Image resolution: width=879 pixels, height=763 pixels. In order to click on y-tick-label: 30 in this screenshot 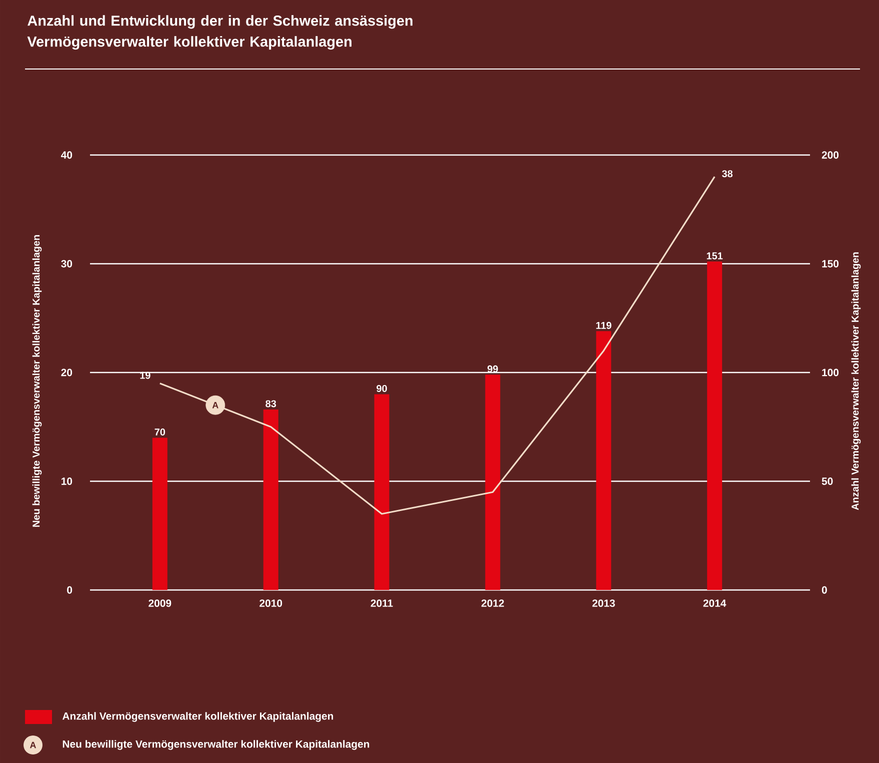, I will do `click(66, 264)`.